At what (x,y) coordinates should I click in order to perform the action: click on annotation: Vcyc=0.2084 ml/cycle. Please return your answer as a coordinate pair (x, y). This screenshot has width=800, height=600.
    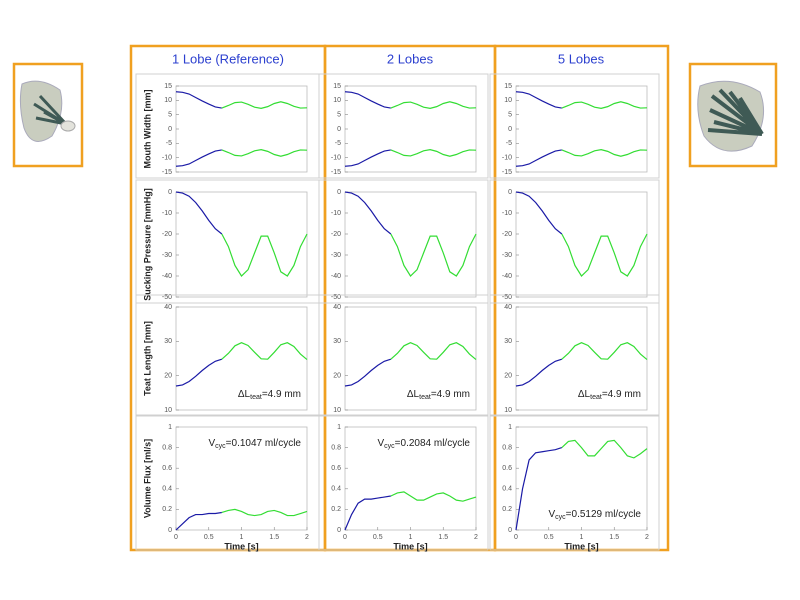
    Looking at the image, I should click on (424, 444).